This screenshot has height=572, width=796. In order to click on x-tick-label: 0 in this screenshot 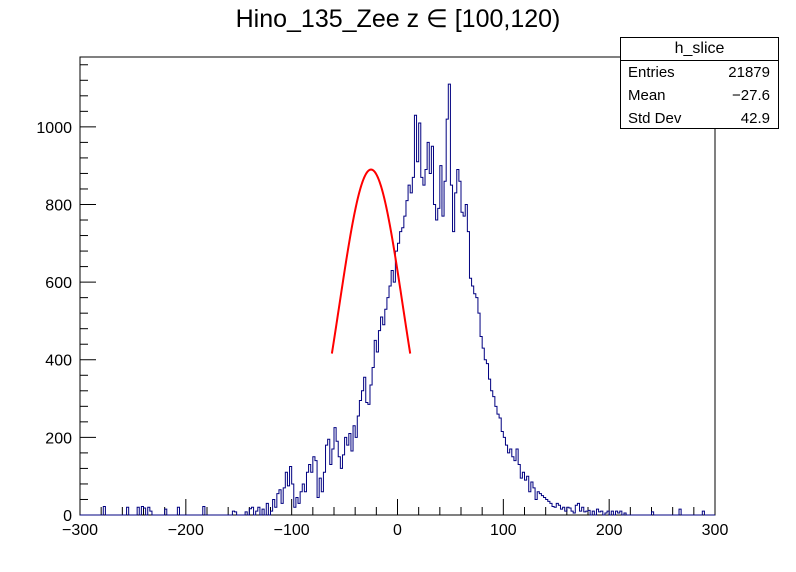, I will do `click(397, 530)`.